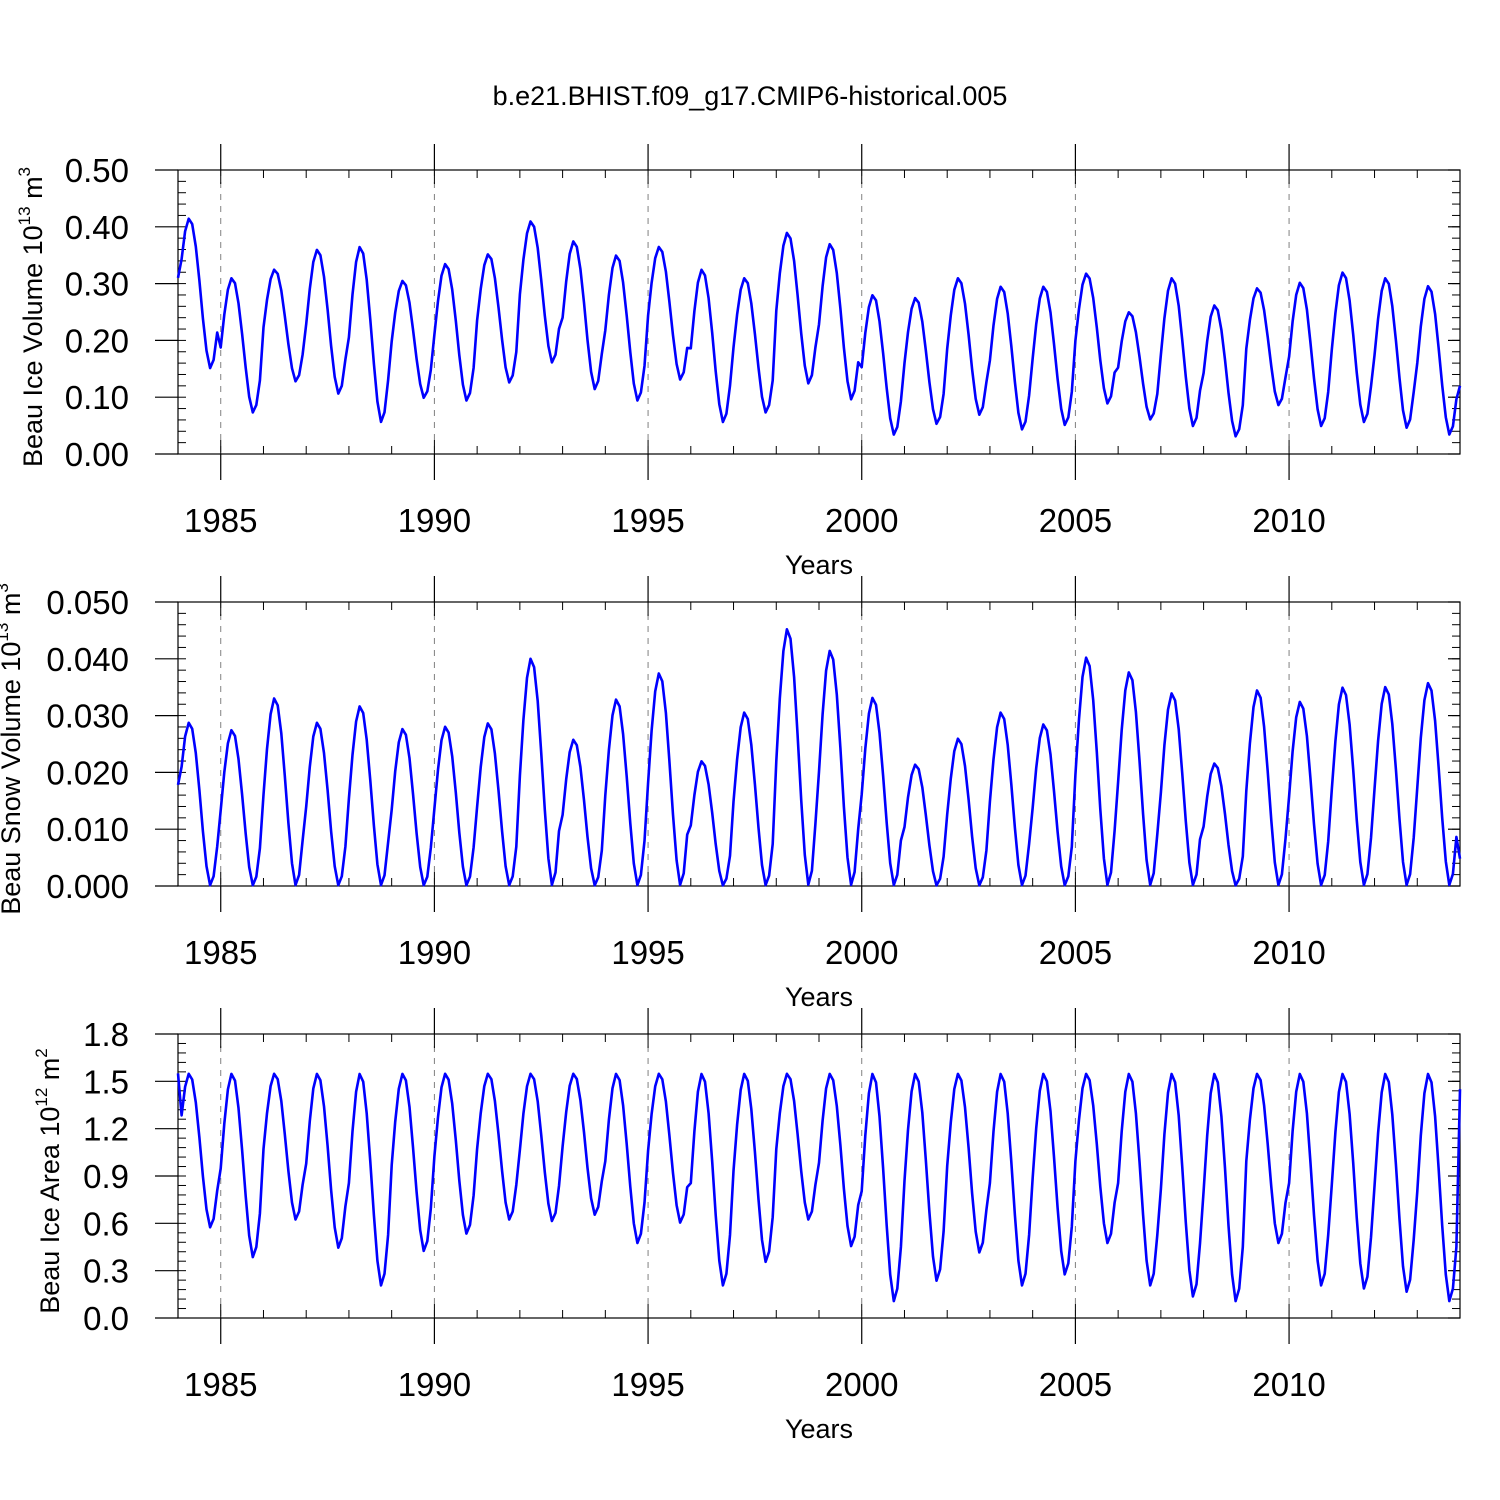 The height and width of the screenshot is (1500, 1500). What do you see at coordinates (97, 397) in the screenshot?
I see `y-tick-label-1: 0.10` at bounding box center [97, 397].